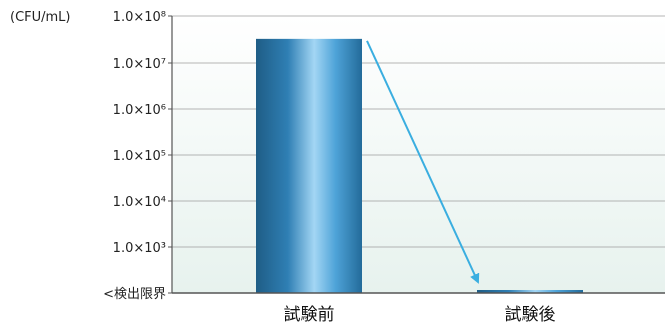 This screenshot has width=665, height=327. What do you see at coordinates (309, 315) in the screenshot?
I see `x-category-label: 試験前` at bounding box center [309, 315].